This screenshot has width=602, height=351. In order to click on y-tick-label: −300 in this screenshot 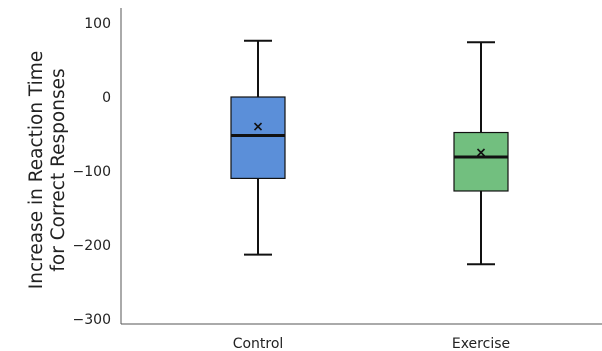, I will do `click(92, 320)`.